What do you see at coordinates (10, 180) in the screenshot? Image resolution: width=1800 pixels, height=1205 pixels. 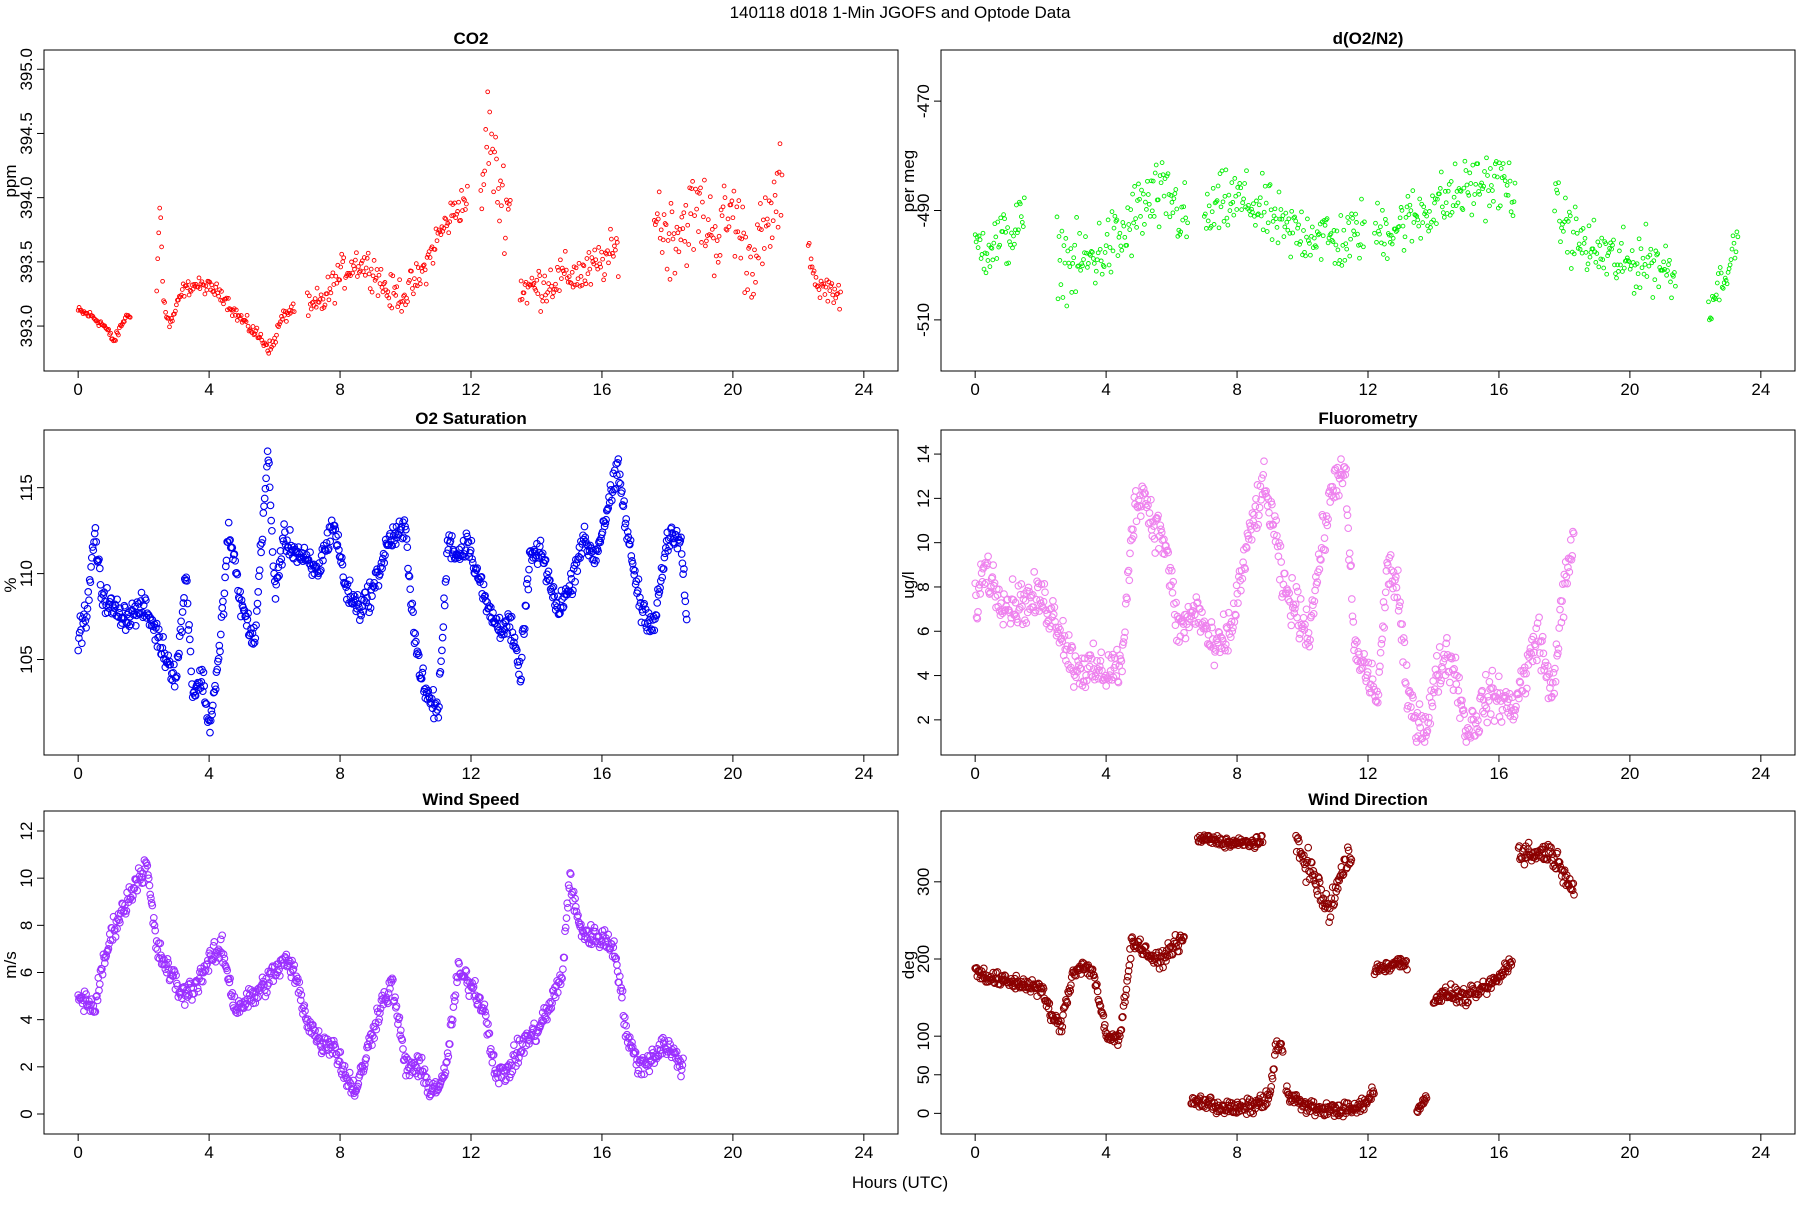 I see `co2-ylabel: ppm` at bounding box center [10, 180].